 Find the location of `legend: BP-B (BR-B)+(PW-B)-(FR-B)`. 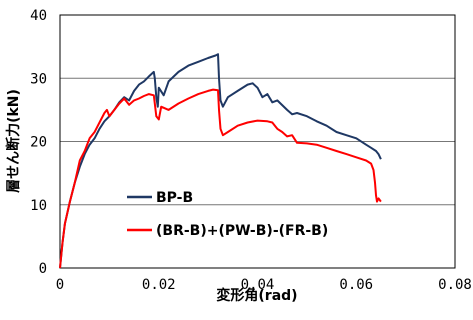

legend: BP-B (BR-B)+(PW-B)-(FR-B) is located at coordinates (227, 214).